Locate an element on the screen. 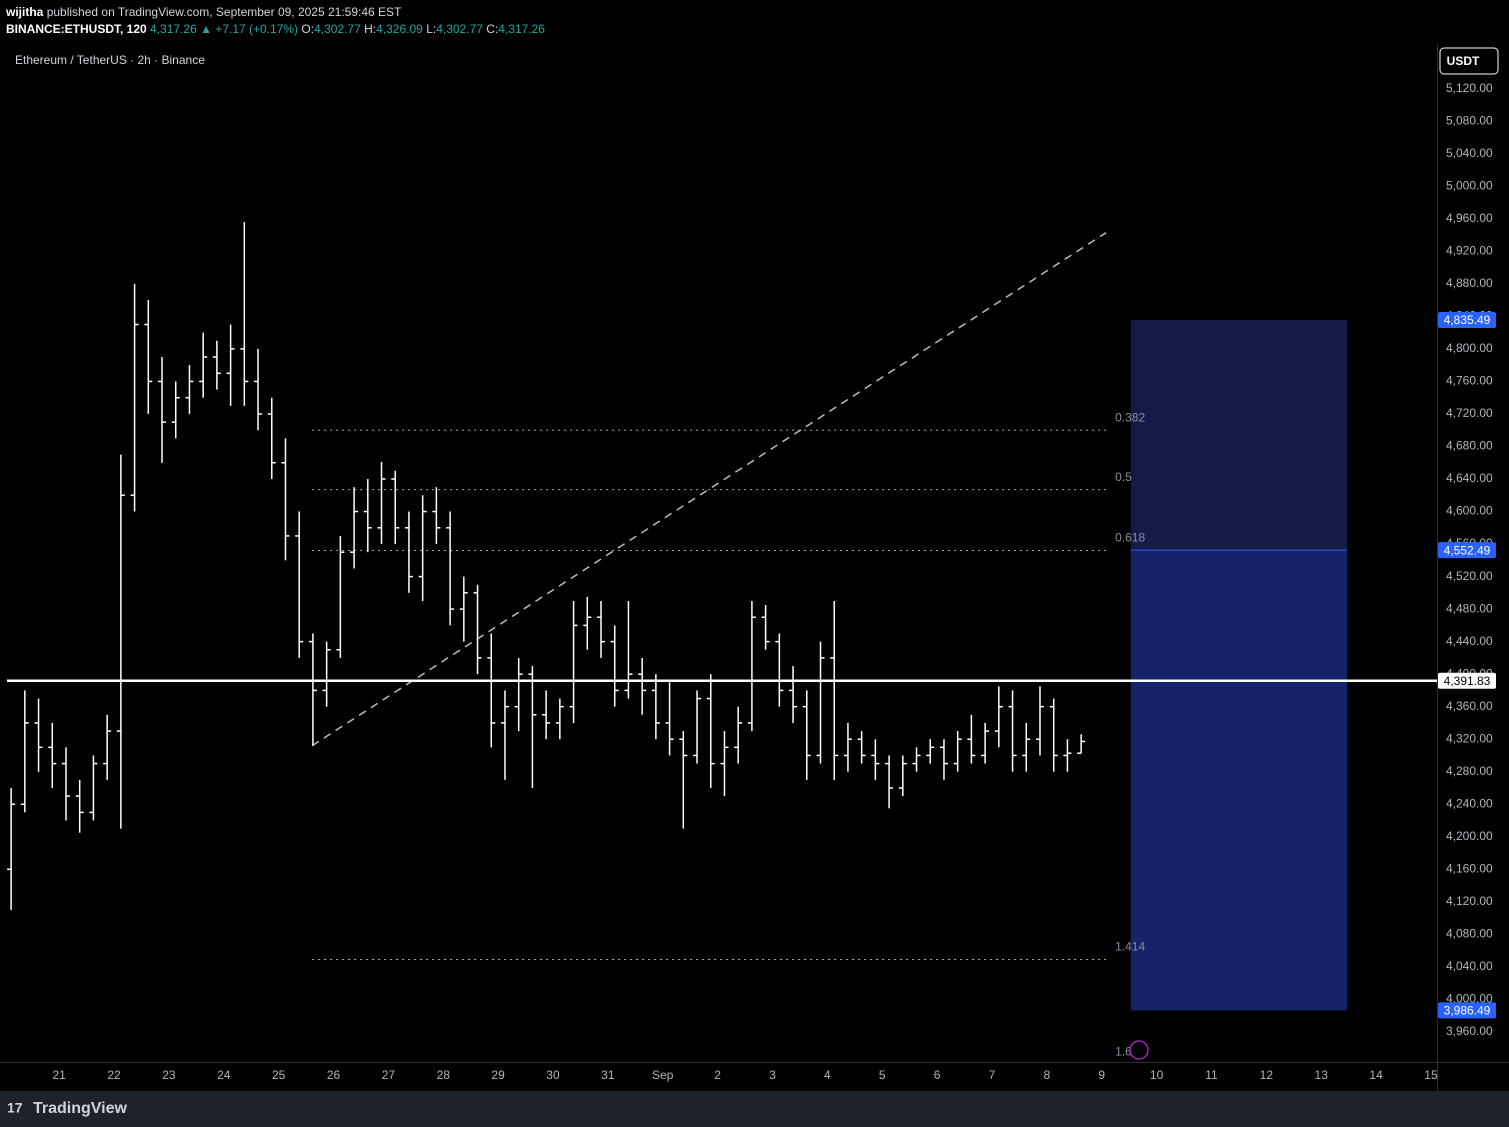 The height and width of the screenshot is (1127, 1509). x-tick-label: 14 is located at coordinates (1376, 1075).